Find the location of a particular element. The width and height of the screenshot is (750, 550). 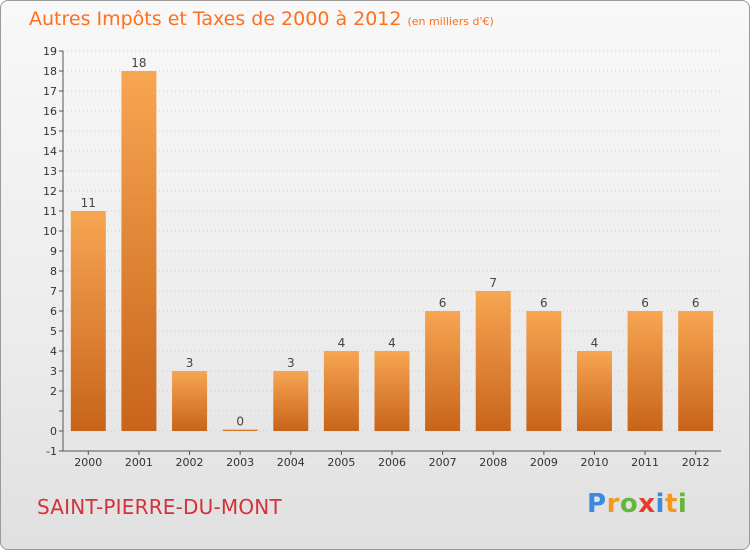

chart-title: Autres Impôts et Taxes de 2000 à 2012 is located at coordinates (215, 19).